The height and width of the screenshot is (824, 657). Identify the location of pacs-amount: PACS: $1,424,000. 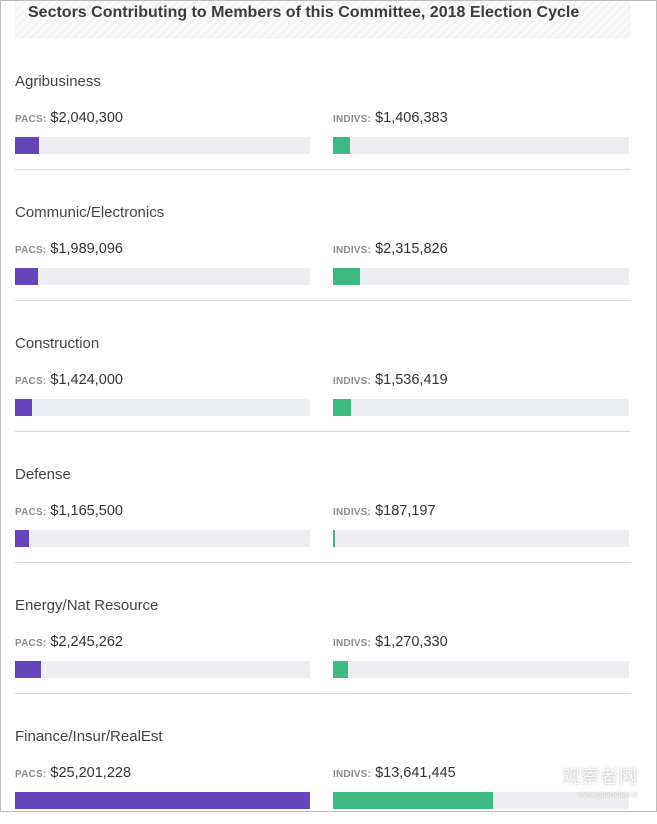
(69, 380).